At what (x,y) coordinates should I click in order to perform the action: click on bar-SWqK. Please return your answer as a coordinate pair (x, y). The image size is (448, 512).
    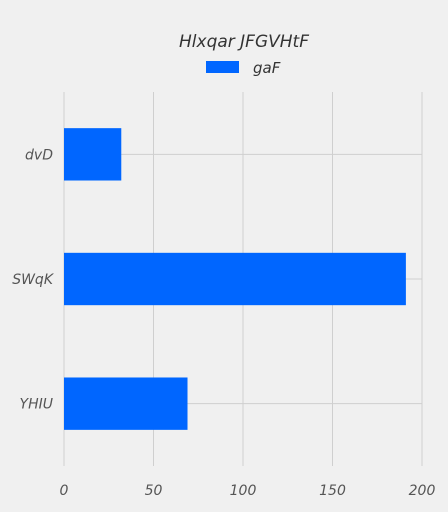
    Looking at the image, I should click on (235, 279).